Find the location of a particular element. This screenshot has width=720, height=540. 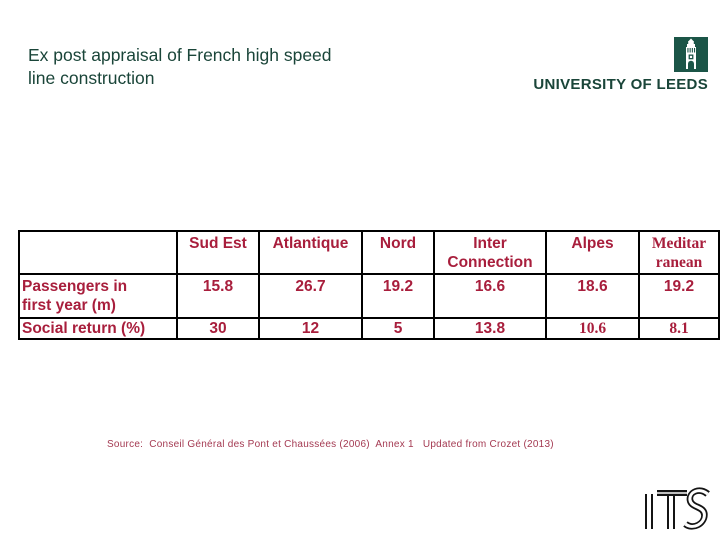

leeds-tower-icon is located at coordinates (691, 54).